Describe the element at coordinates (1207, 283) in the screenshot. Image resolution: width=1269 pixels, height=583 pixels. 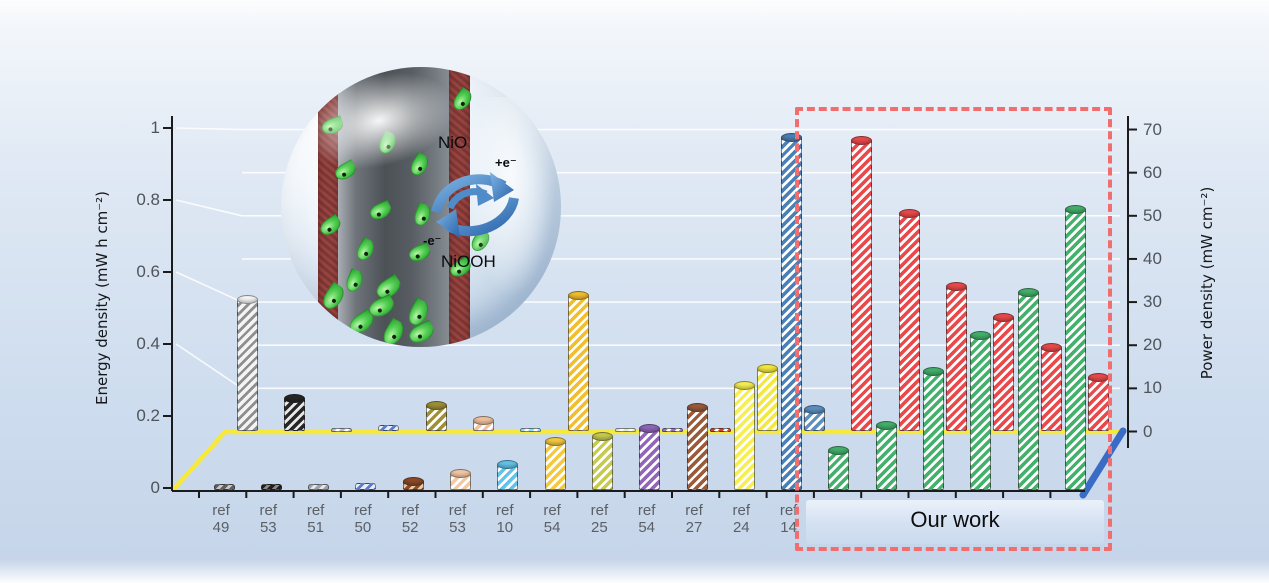
I see `right-axis-title: Power density (mW cm⁻²)` at that location.